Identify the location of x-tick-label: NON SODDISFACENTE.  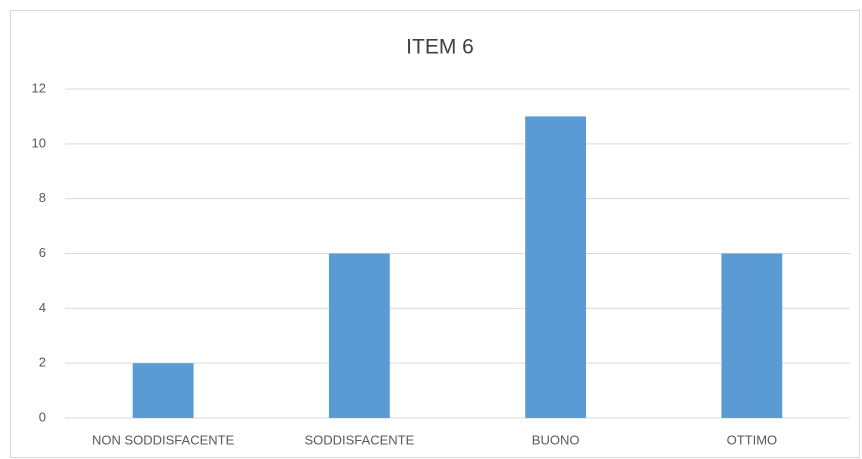
(163, 439).